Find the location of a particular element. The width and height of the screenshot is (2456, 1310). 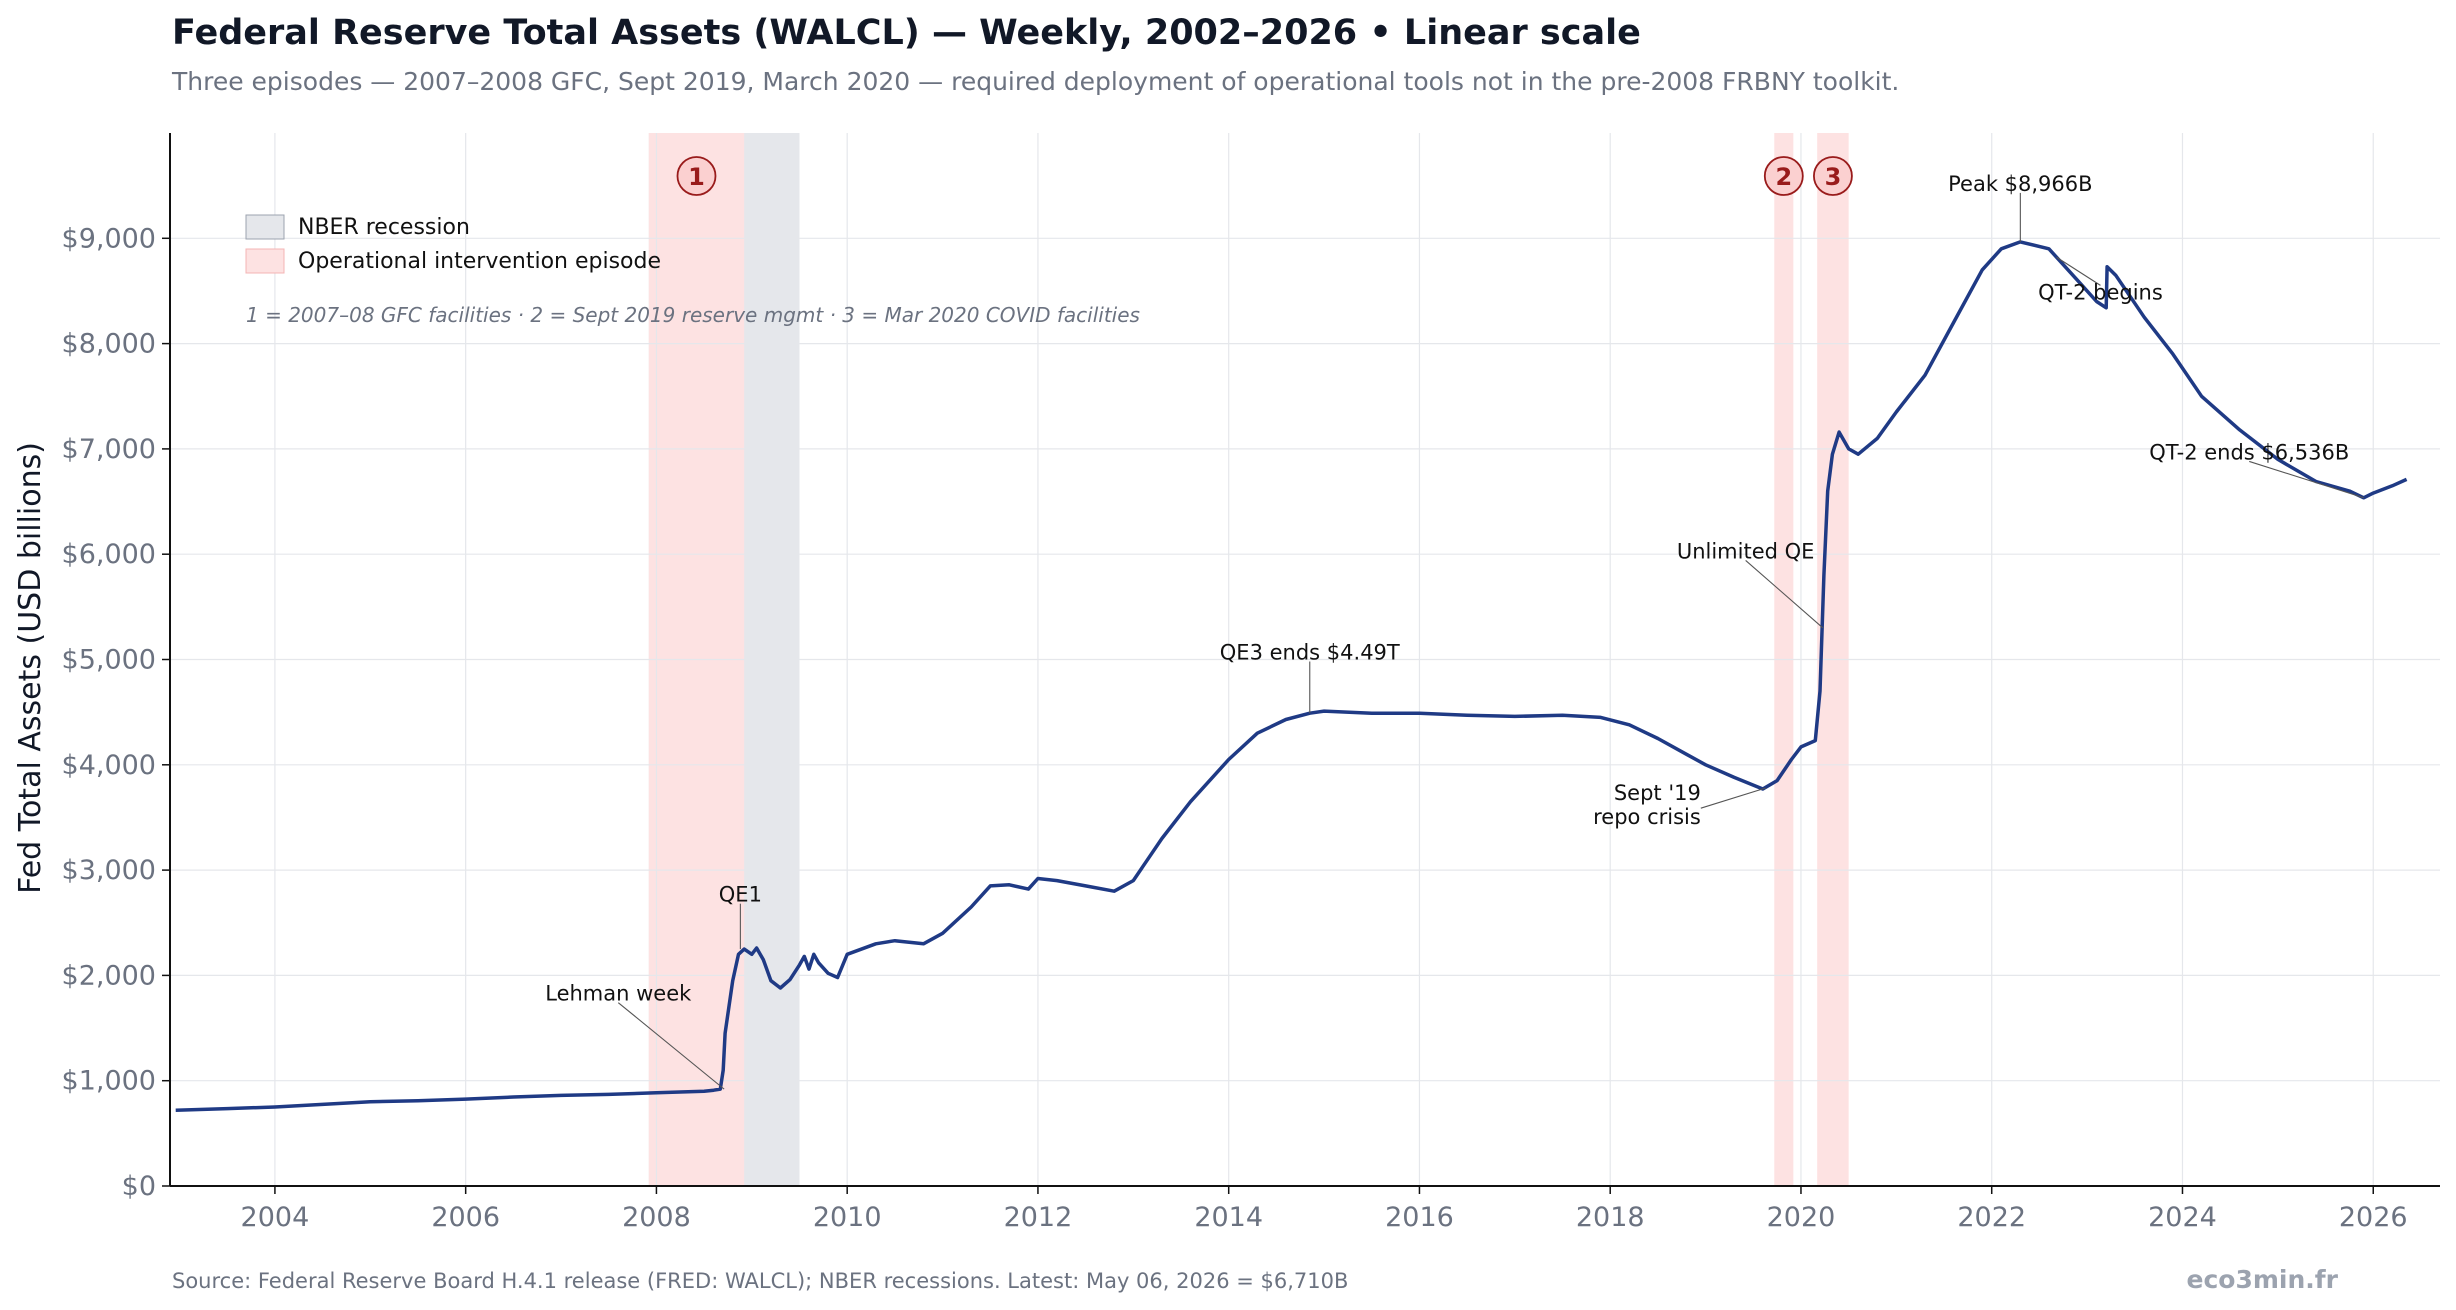

x-tick-label-0: 2004 is located at coordinates (275, 1217).